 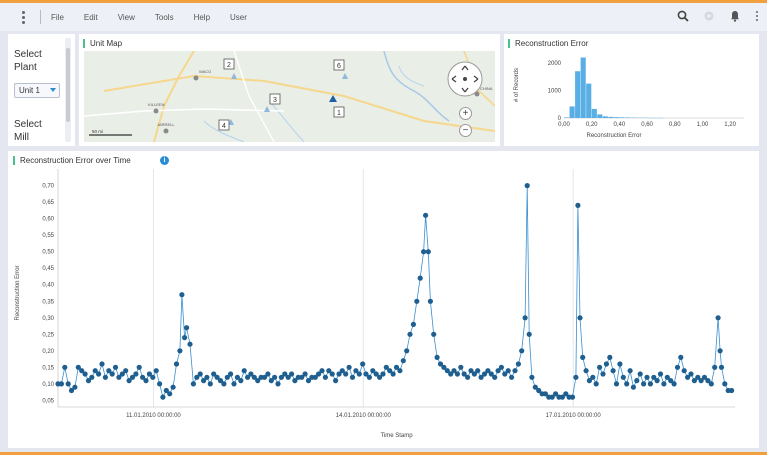 I want to click on unit-dropdown: Unit 1, so click(x=37, y=90).